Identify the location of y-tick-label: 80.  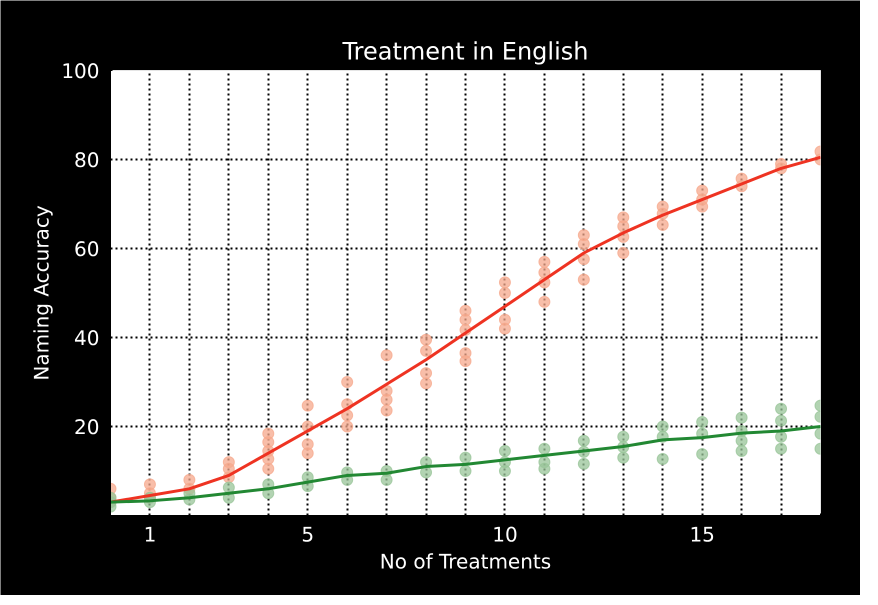
(87, 160).